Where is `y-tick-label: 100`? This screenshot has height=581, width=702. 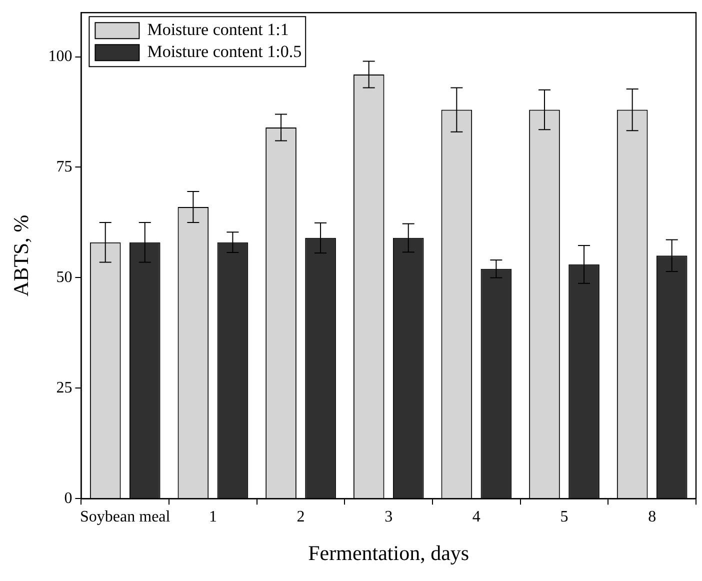 y-tick-label: 100 is located at coordinates (60, 56).